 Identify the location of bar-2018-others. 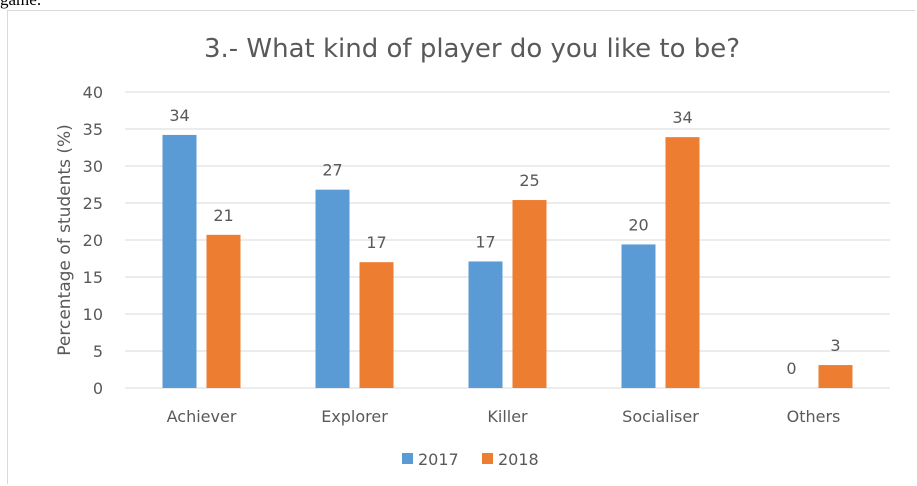
(835, 376).